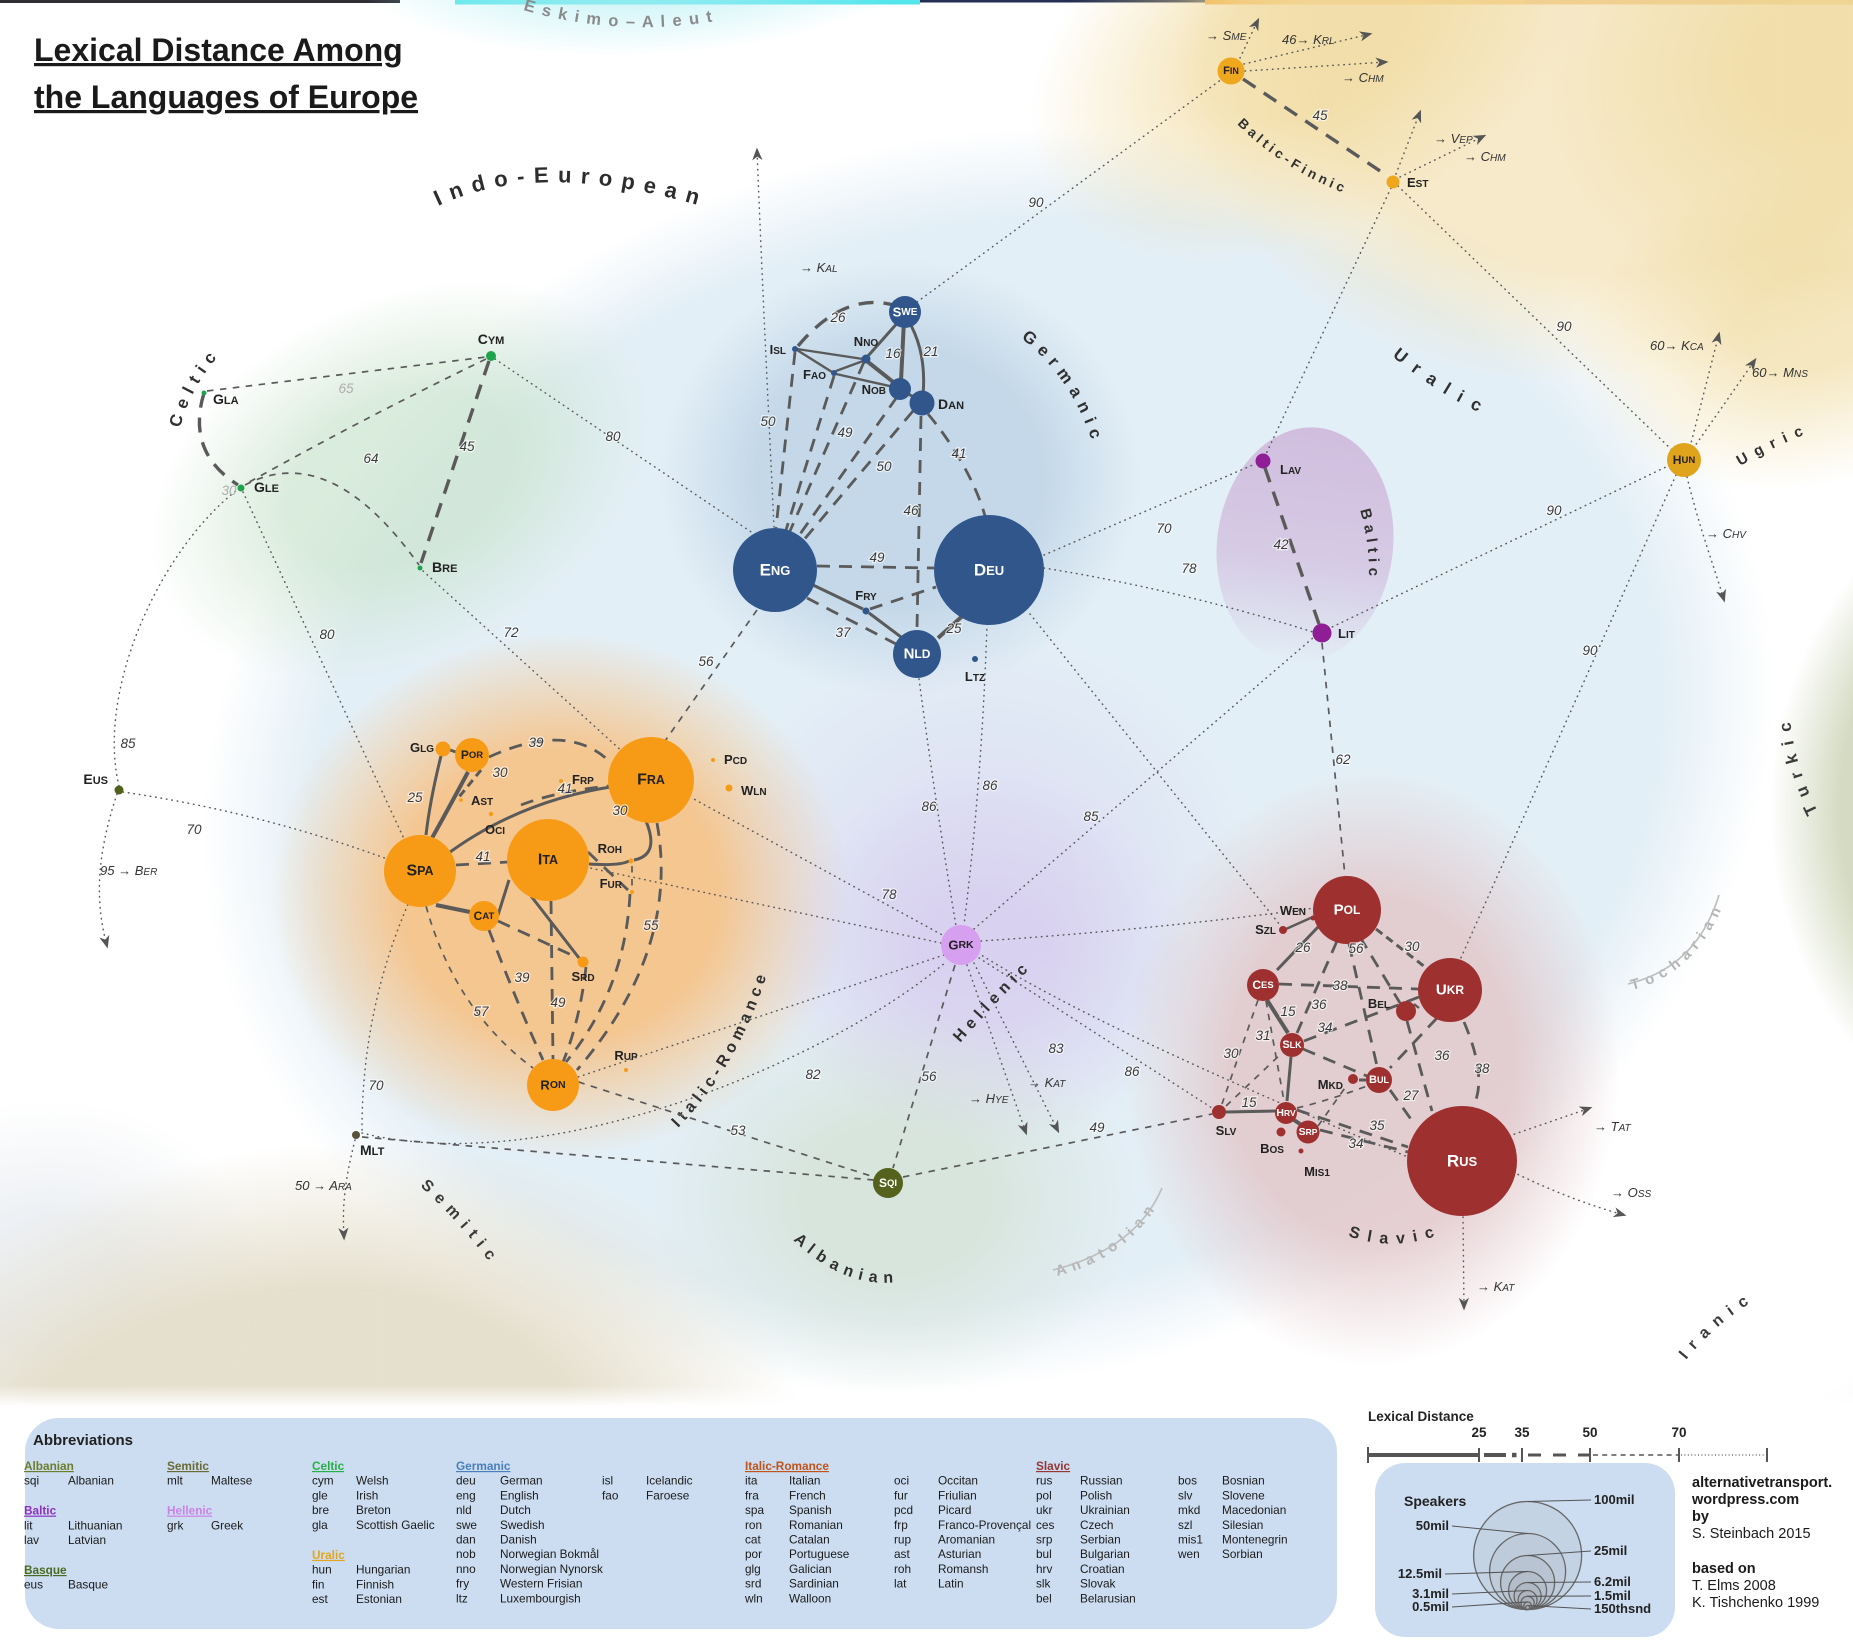 Image resolution: width=1853 pixels, height=1642 pixels. I want to click on svg-text: 30, so click(229, 490).